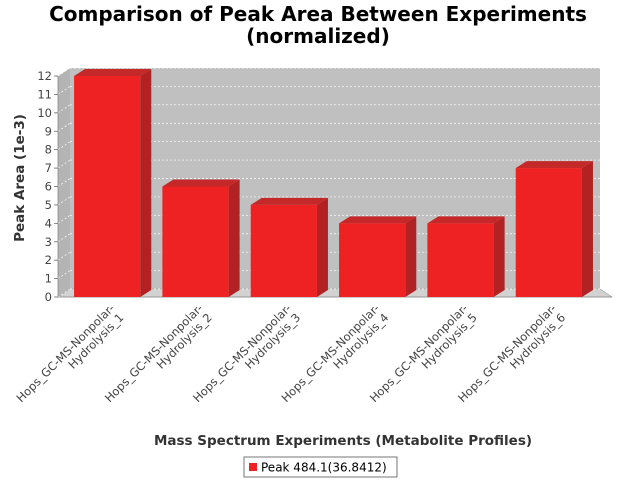 The image size is (640, 480). Describe the element at coordinates (324, 468) in the screenshot. I see `legend-entry: Peak 484.1(36.8412)` at that location.